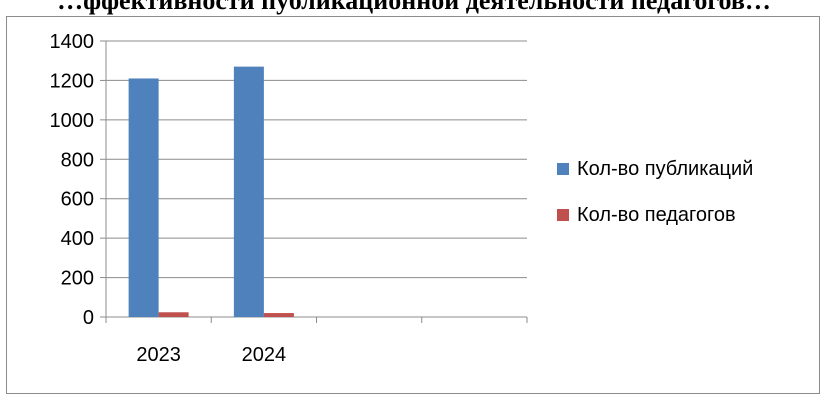 The height and width of the screenshot is (394, 828). I want to click on x-tick-label: 2024, so click(264, 355).